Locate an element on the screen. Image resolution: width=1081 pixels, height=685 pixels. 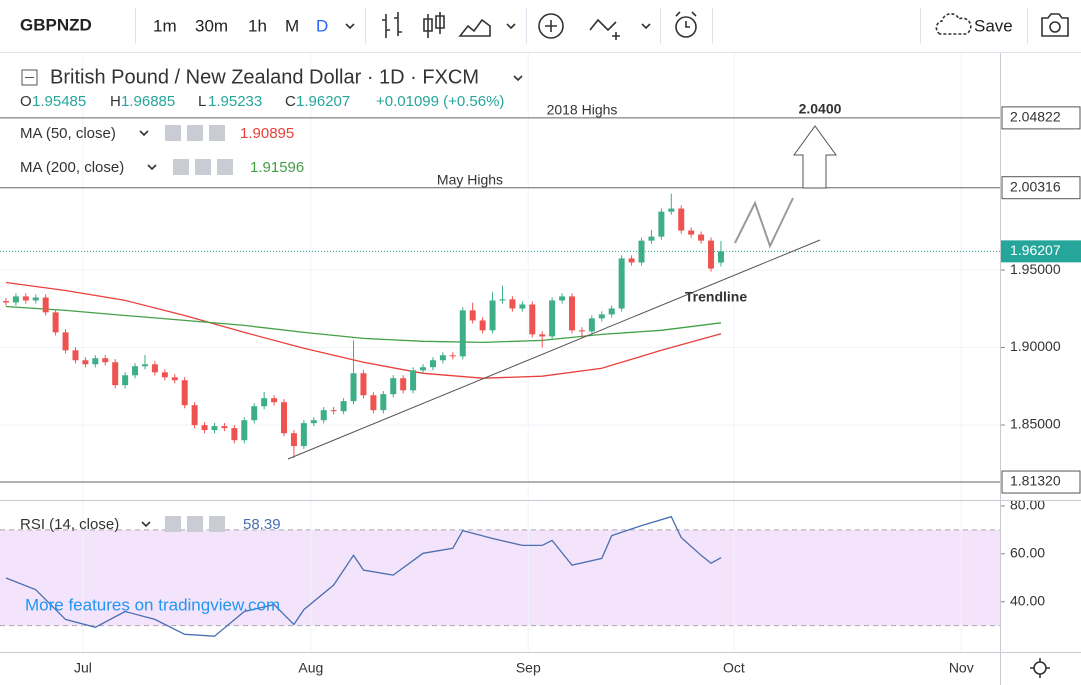
candles-icon is located at coordinates (434, 25).